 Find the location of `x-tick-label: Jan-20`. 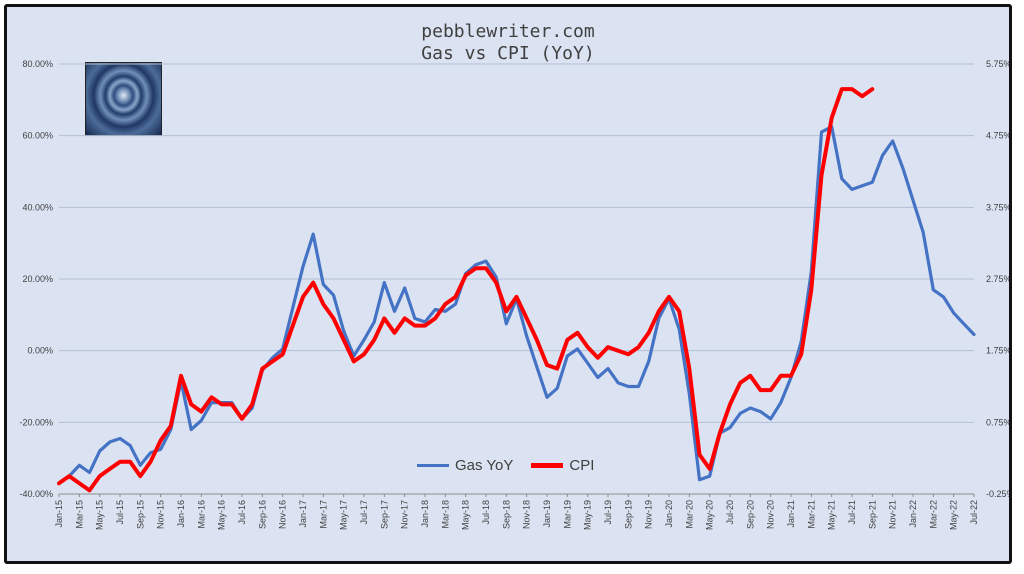

x-tick-label: Jan-20 is located at coordinates (669, 514).